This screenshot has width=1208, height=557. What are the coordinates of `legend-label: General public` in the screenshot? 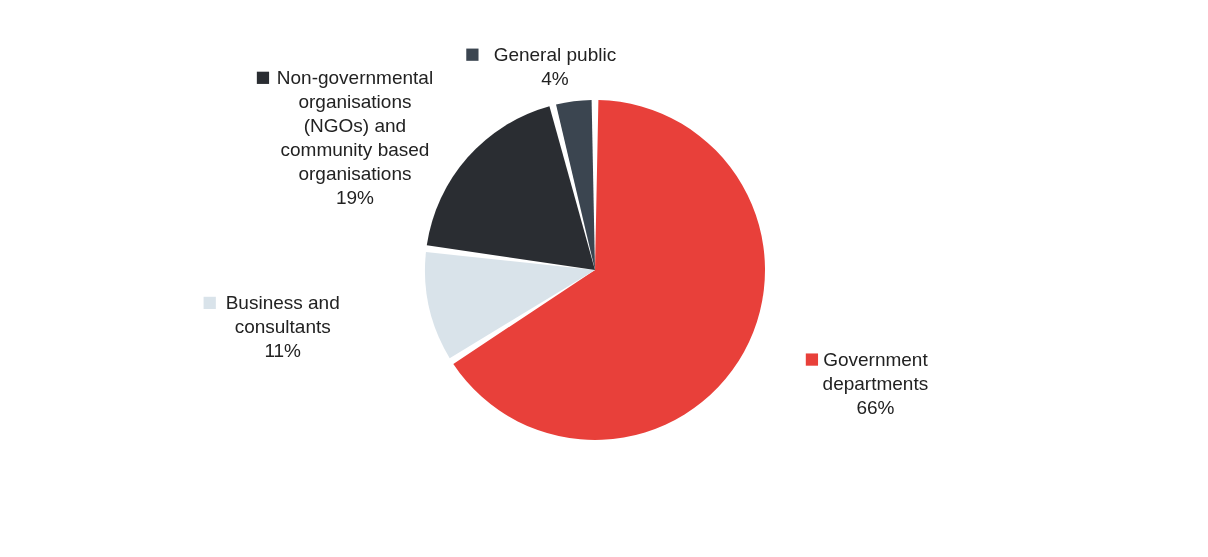 It's located at (555, 54).